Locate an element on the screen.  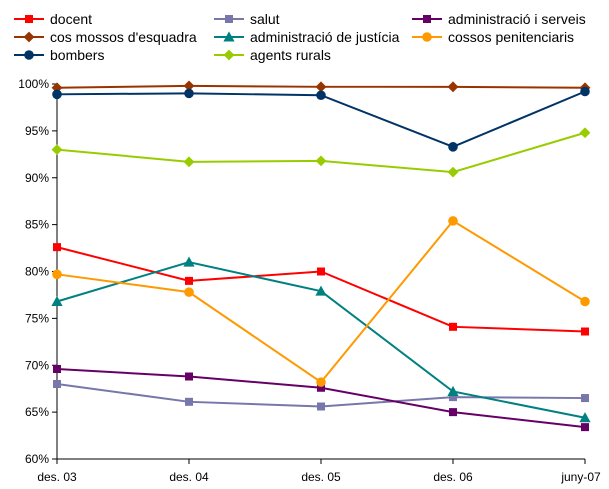
legend-label: administració i serveis is located at coordinates (517, 19).